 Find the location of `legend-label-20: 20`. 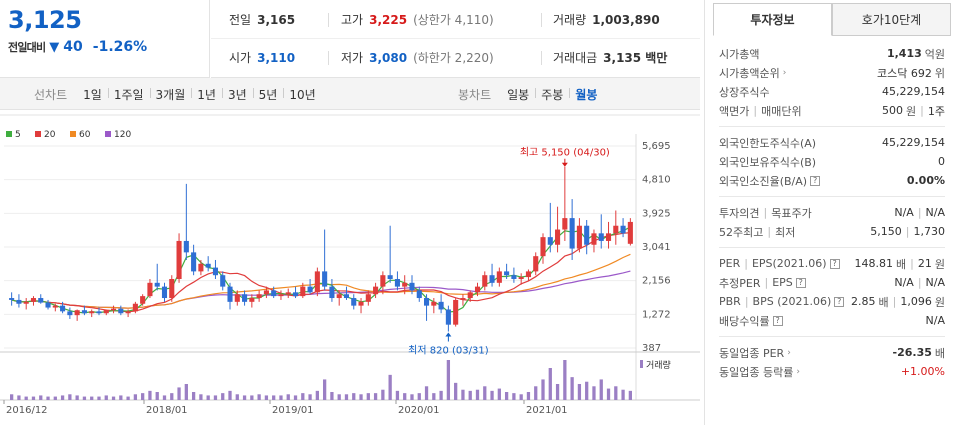

legend-label-20: 20 is located at coordinates (50, 135).